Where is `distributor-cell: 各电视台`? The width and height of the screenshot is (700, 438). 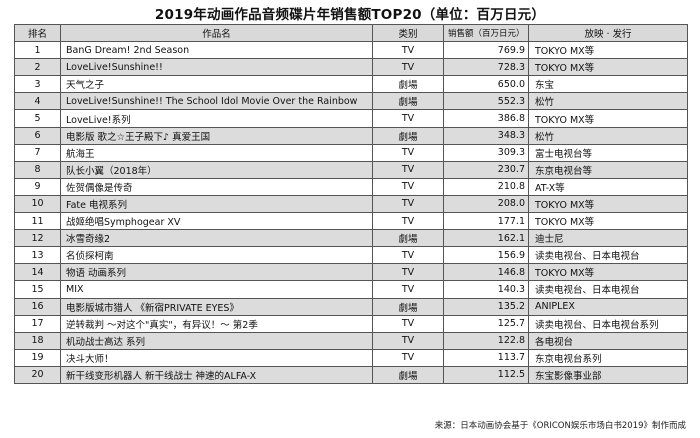 distributor-cell: 各电视台 is located at coordinates (608, 340).